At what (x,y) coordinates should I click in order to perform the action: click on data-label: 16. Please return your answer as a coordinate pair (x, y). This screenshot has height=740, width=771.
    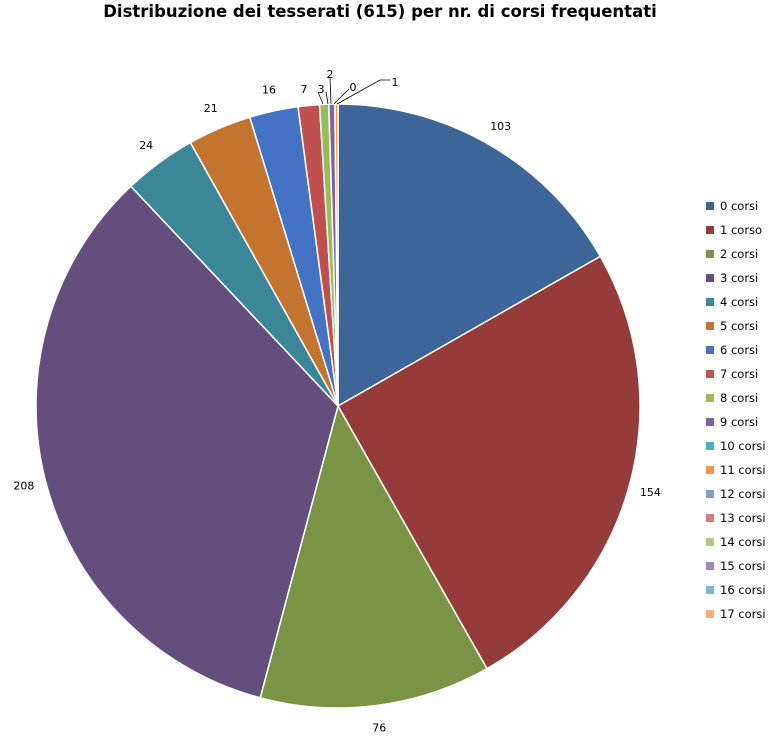
    Looking at the image, I should click on (269, 89).